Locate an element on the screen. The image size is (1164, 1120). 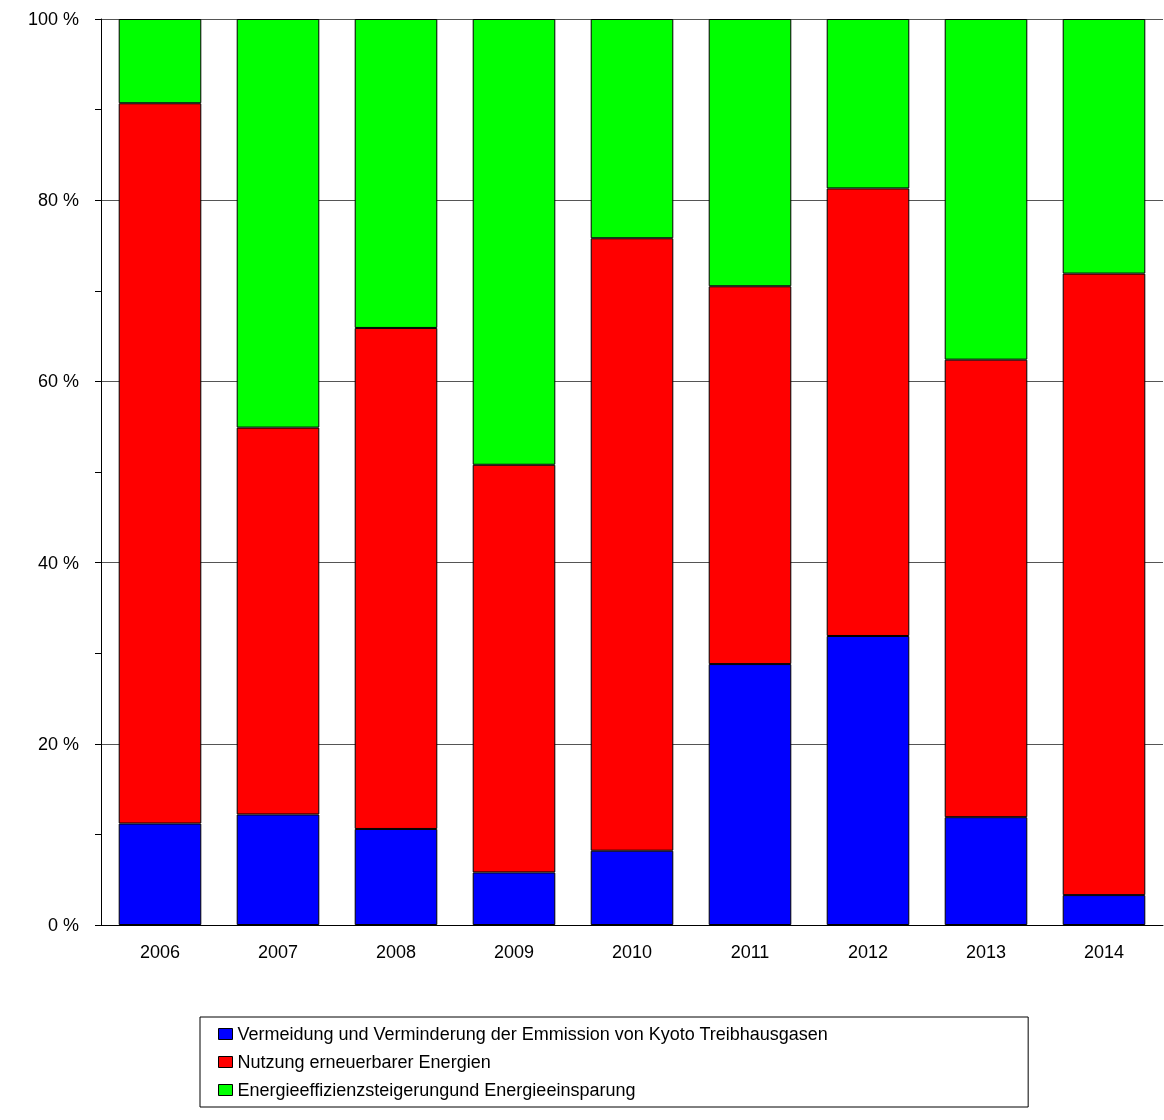
x-tick-label: 2010 is located at coordinates (632, 952).